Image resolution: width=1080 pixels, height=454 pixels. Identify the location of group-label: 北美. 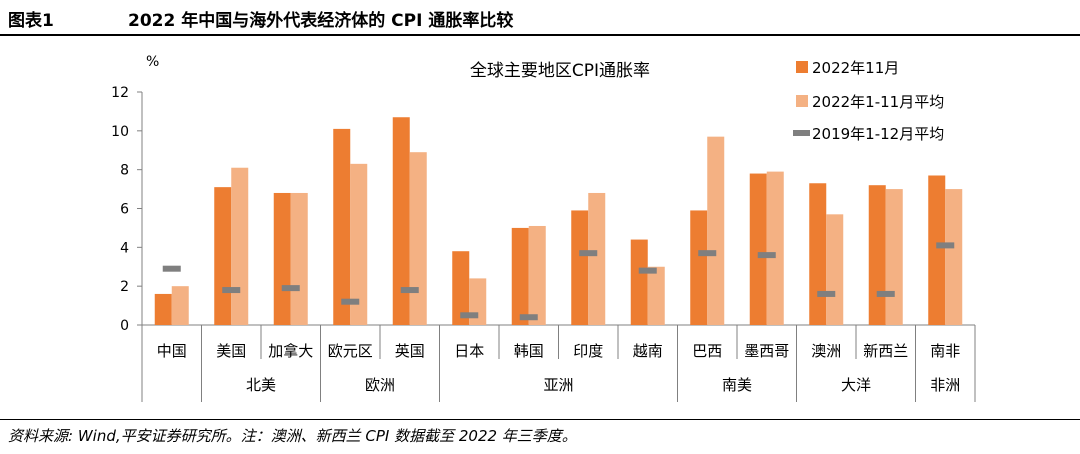
(261, 385).